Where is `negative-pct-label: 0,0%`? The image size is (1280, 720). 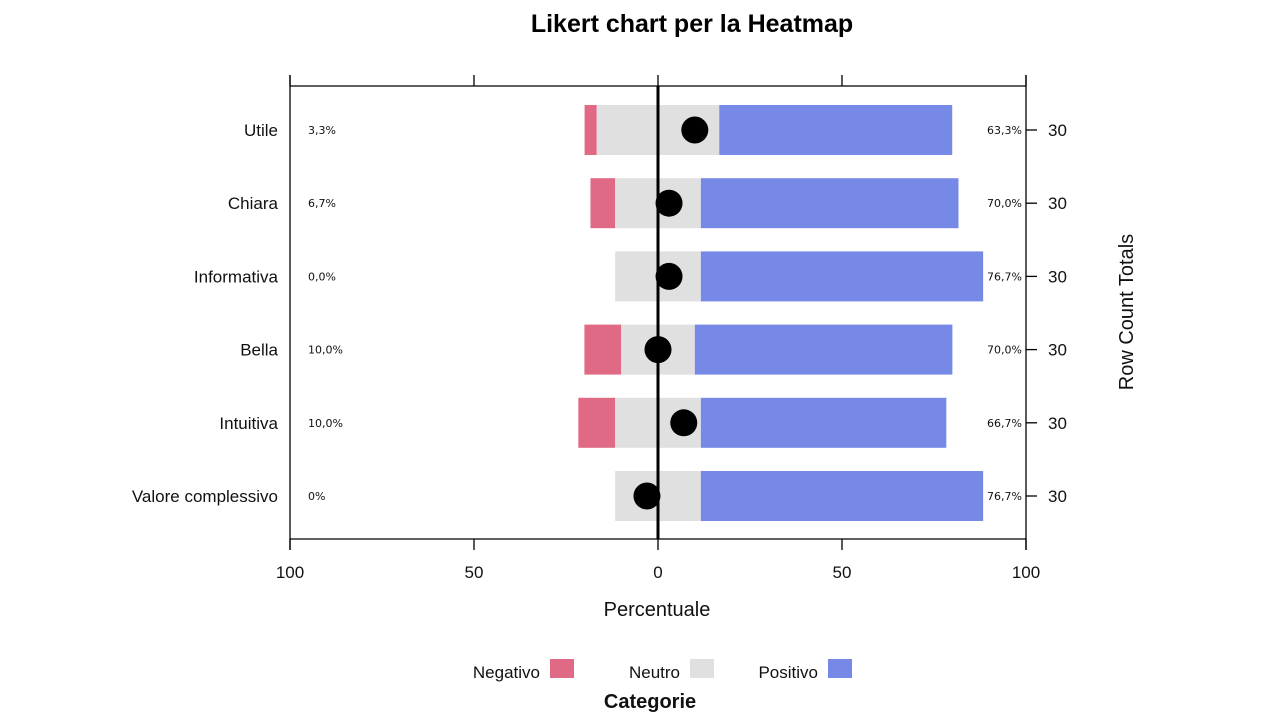 negative-pct-label: 0,0% is located at coordinates (322, 276).